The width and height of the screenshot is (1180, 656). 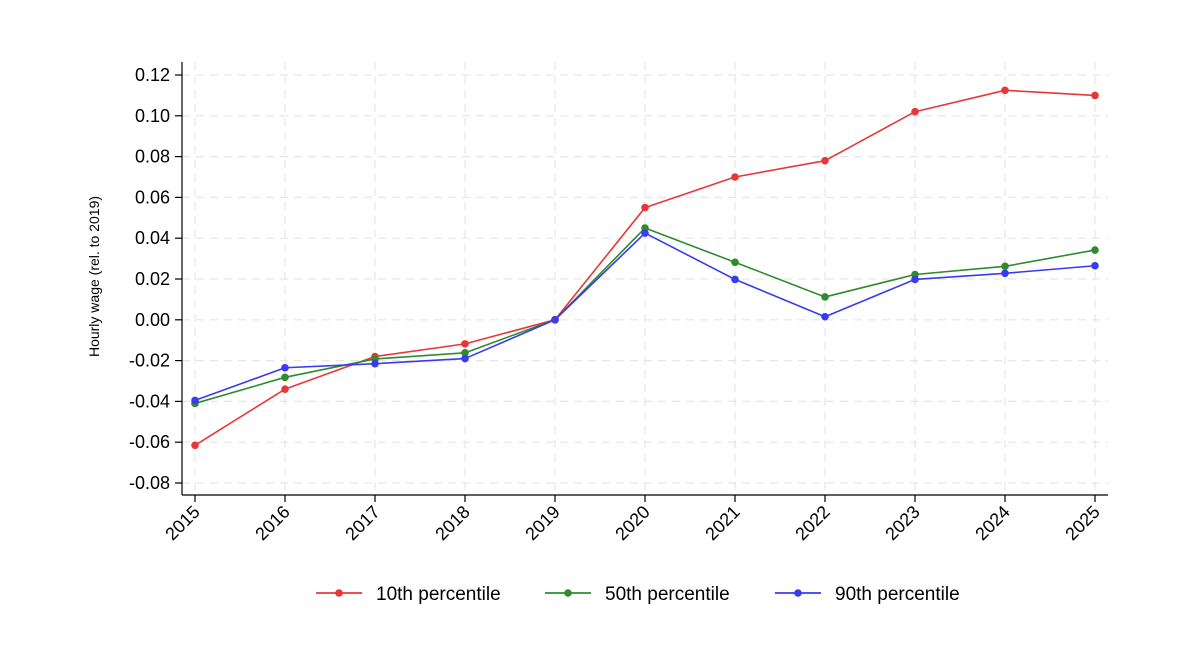 I want to click on y-tick-label: -0.02, so click(x=149, y=361).